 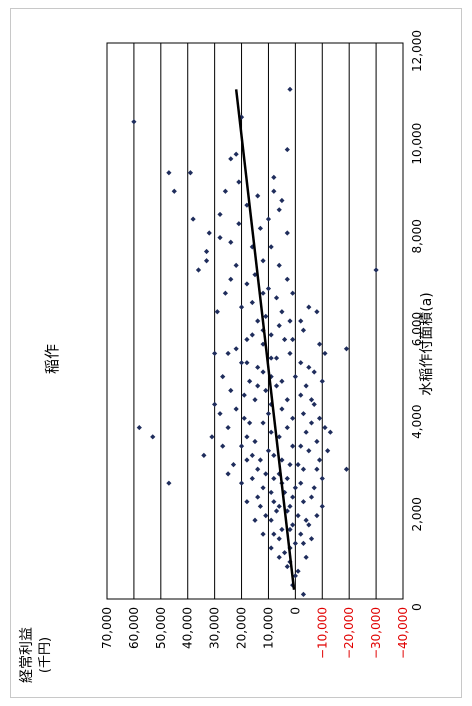 What do you see at coordinates (417, 236) in the screenshot?
I see `x-tick-label: 8,000` at bounding box center [417, 236].